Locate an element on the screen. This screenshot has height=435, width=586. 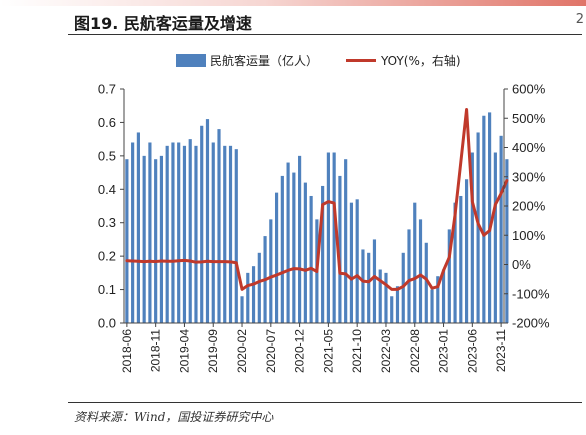
x-tick-label: 2018-11 is located at coordinates (156, 350).